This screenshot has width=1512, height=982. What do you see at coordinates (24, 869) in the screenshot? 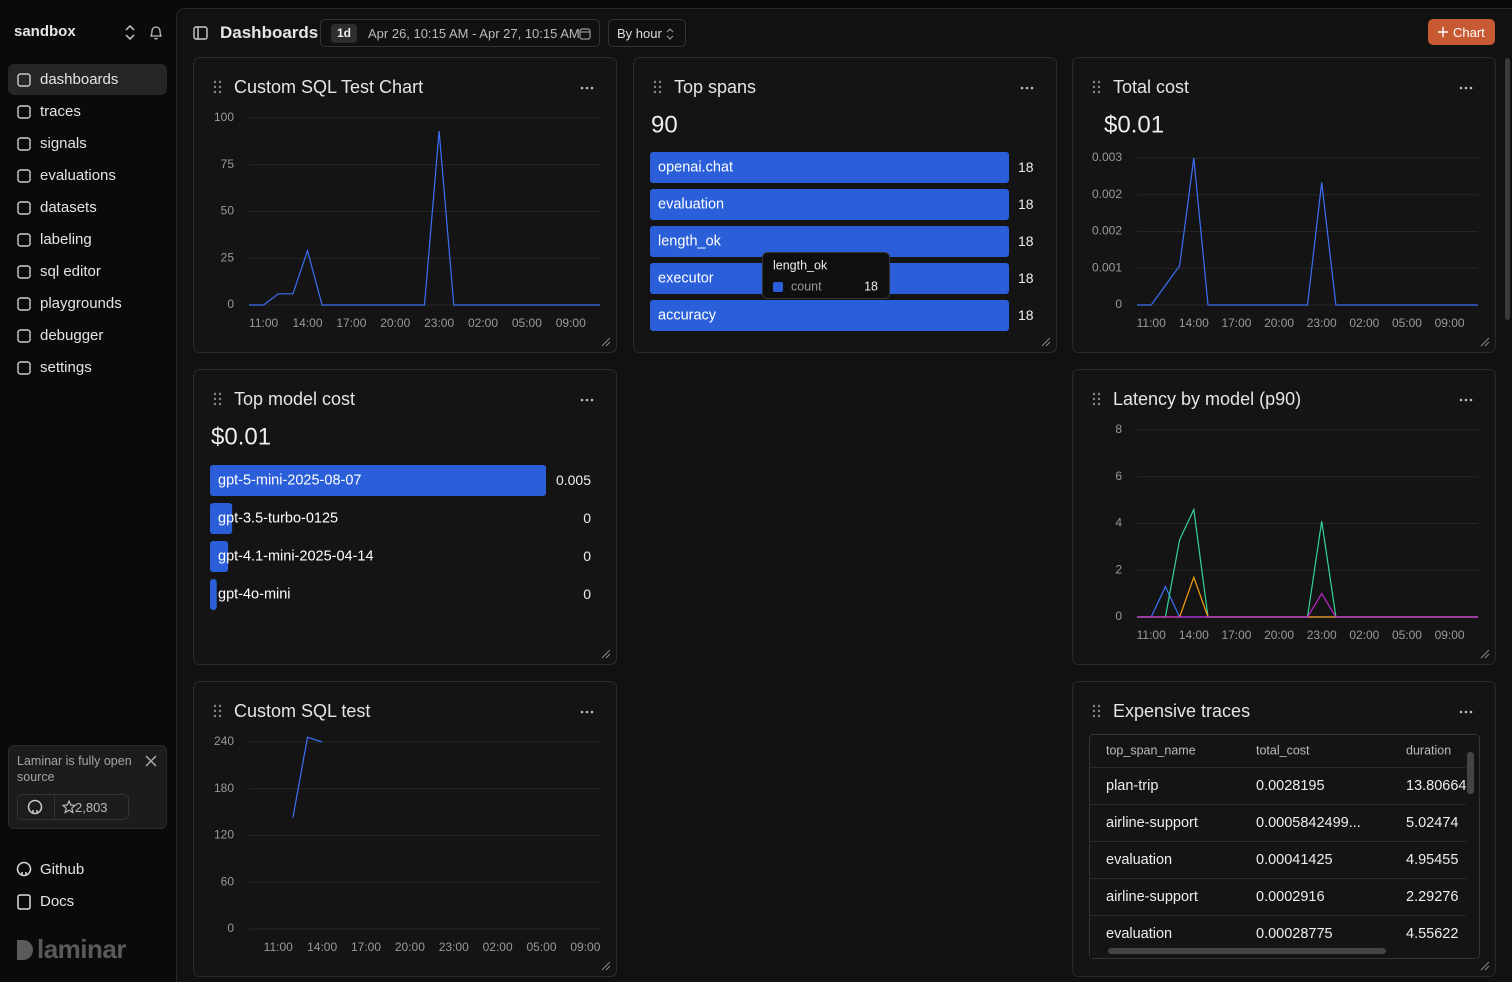
I see `github-link-icon` at bounding box center [24, 869].